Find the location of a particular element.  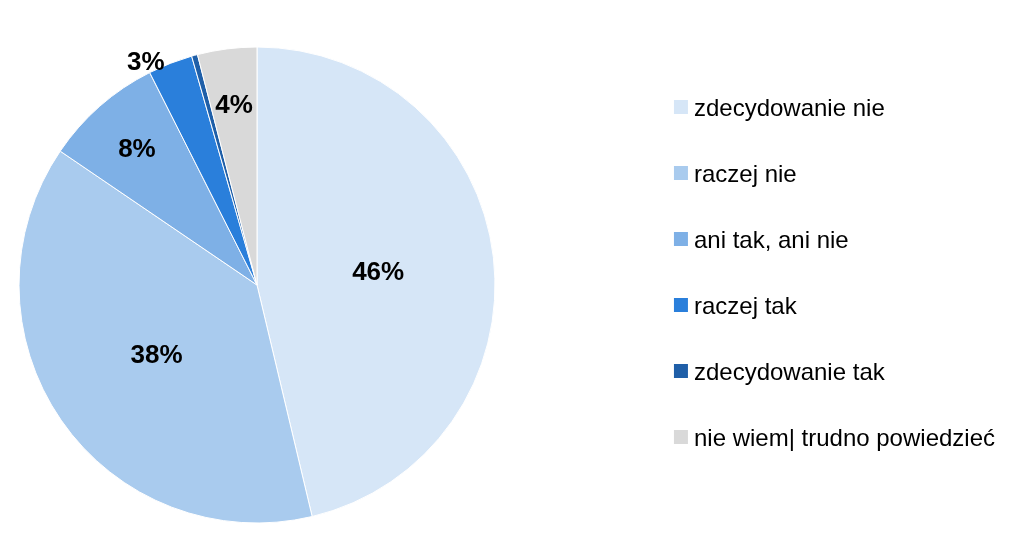

legend-label: raczej nie is located at coordinates (745, 173).